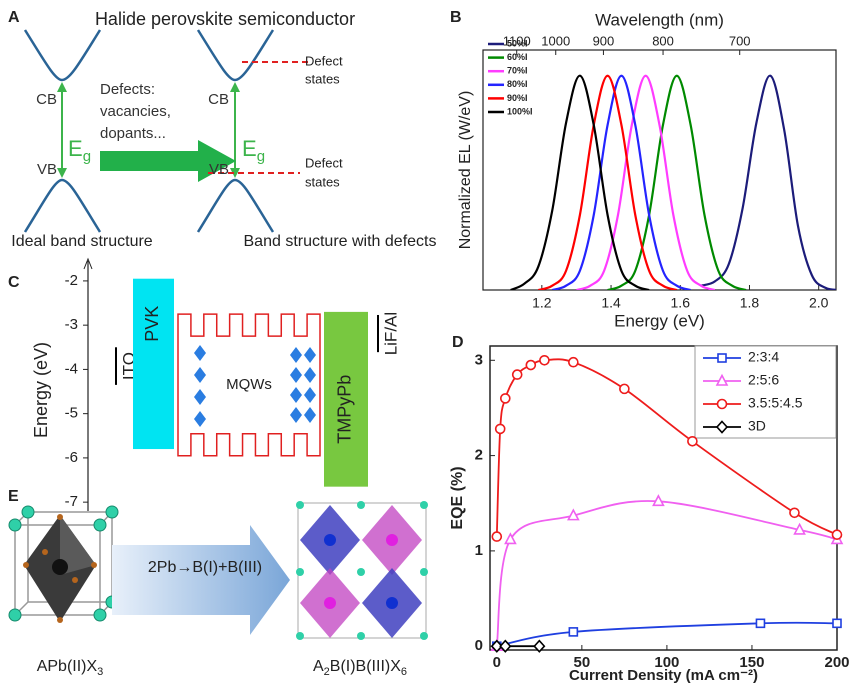 The height and width of the screenshot is (684, 854). What do you see at coordinates (168, 161) in the screenshot?
I see `process-arrow` at bounding box center [168, 161].